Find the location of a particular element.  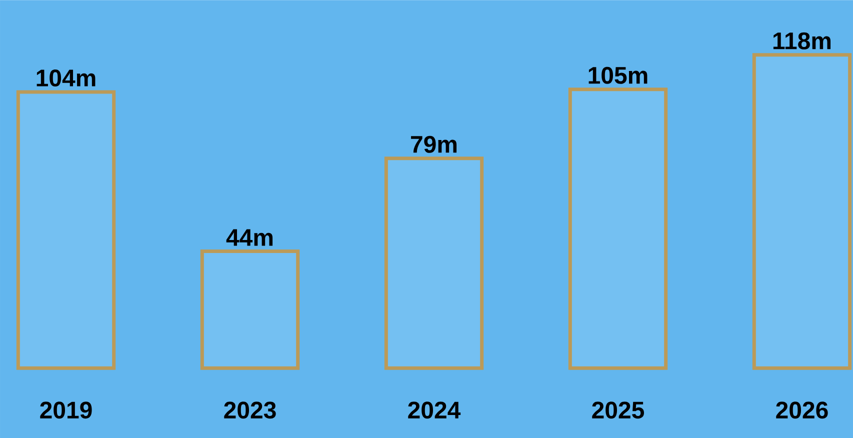

data-label: 105m is located at coordinates (618, 75).